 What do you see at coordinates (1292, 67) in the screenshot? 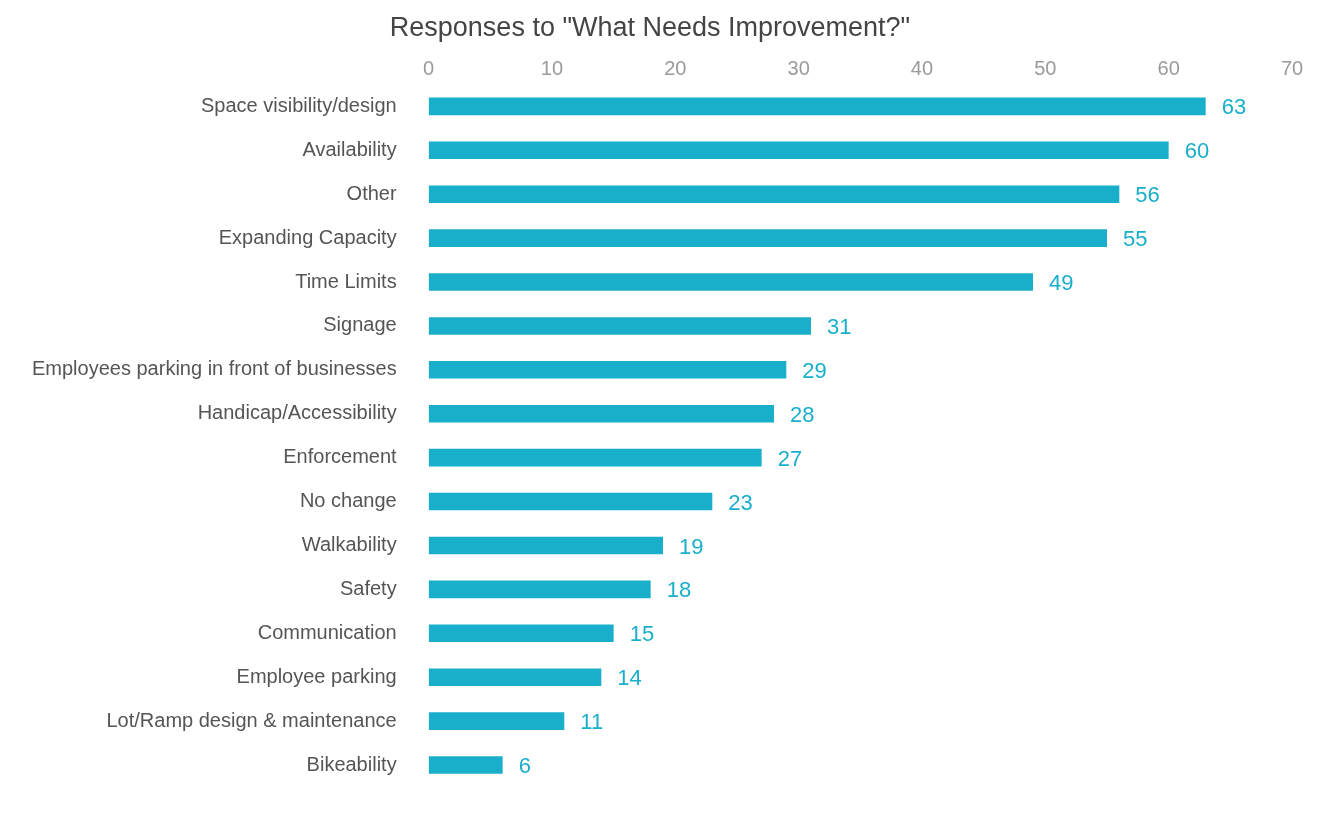
I see `x-tick-label: 70` at bounding box center [1292, 67].